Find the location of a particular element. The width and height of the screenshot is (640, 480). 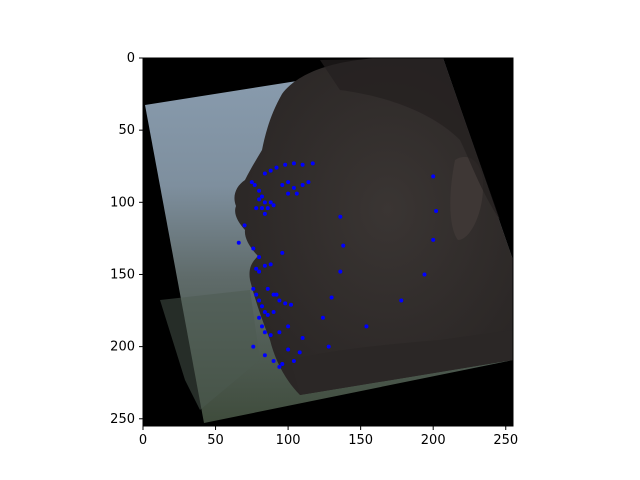

y-tick-label: 100 is located at coordinates (122, 202).